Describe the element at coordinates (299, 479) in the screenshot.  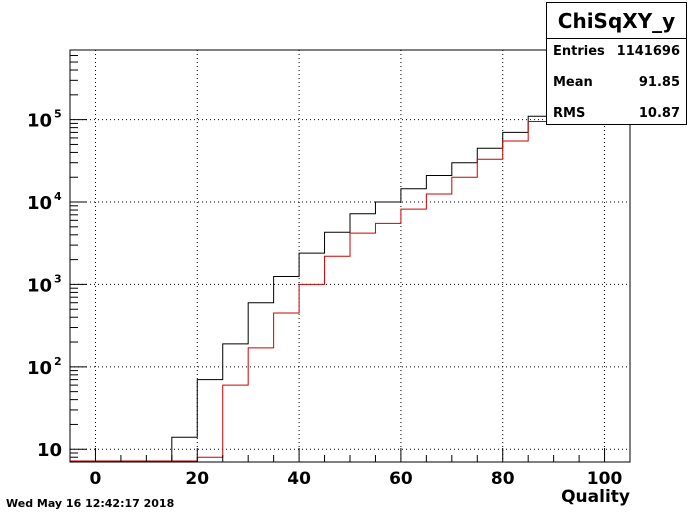
I see `x-tick-label: 40` at that location.